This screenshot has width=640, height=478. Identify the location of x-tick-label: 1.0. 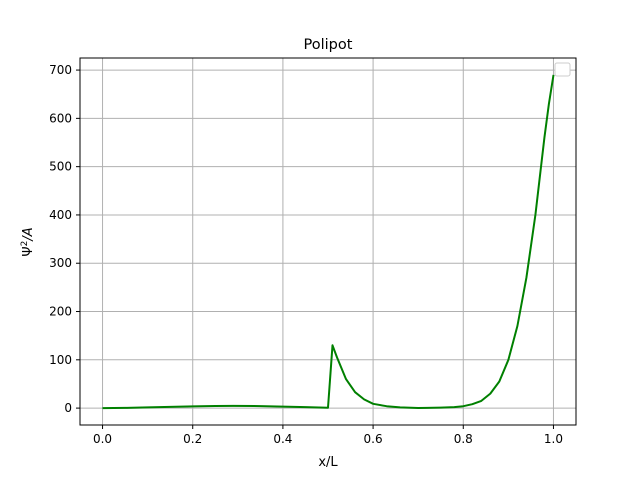
(553, 439).